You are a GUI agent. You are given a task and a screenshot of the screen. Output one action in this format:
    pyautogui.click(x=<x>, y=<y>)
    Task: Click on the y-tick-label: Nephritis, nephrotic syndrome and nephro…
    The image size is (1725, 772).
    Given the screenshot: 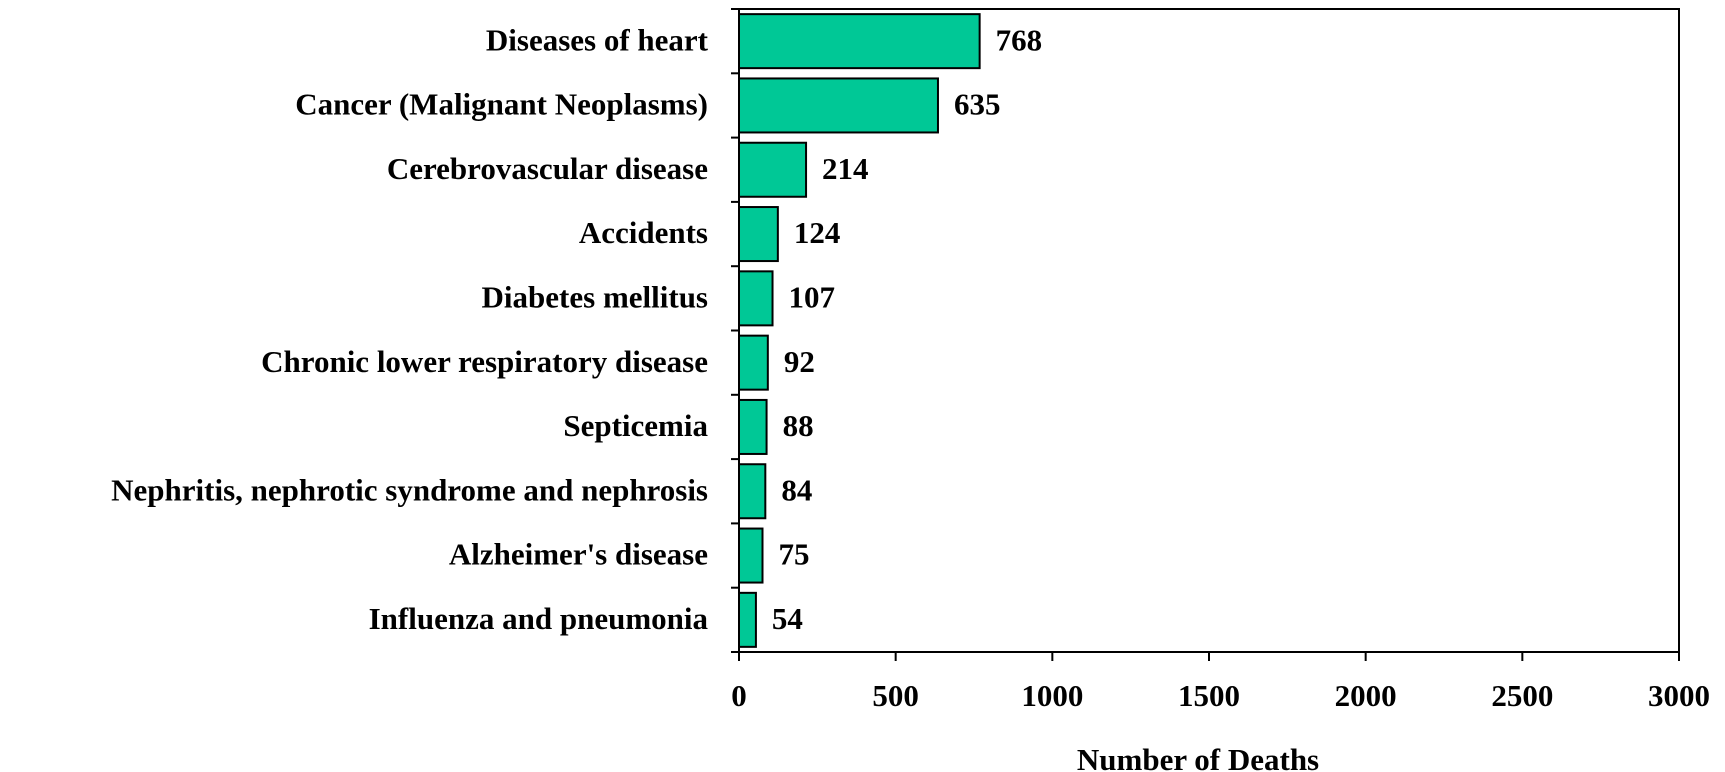 What is the action you would take?
    pyautogui.click(x=409, y=489)
    